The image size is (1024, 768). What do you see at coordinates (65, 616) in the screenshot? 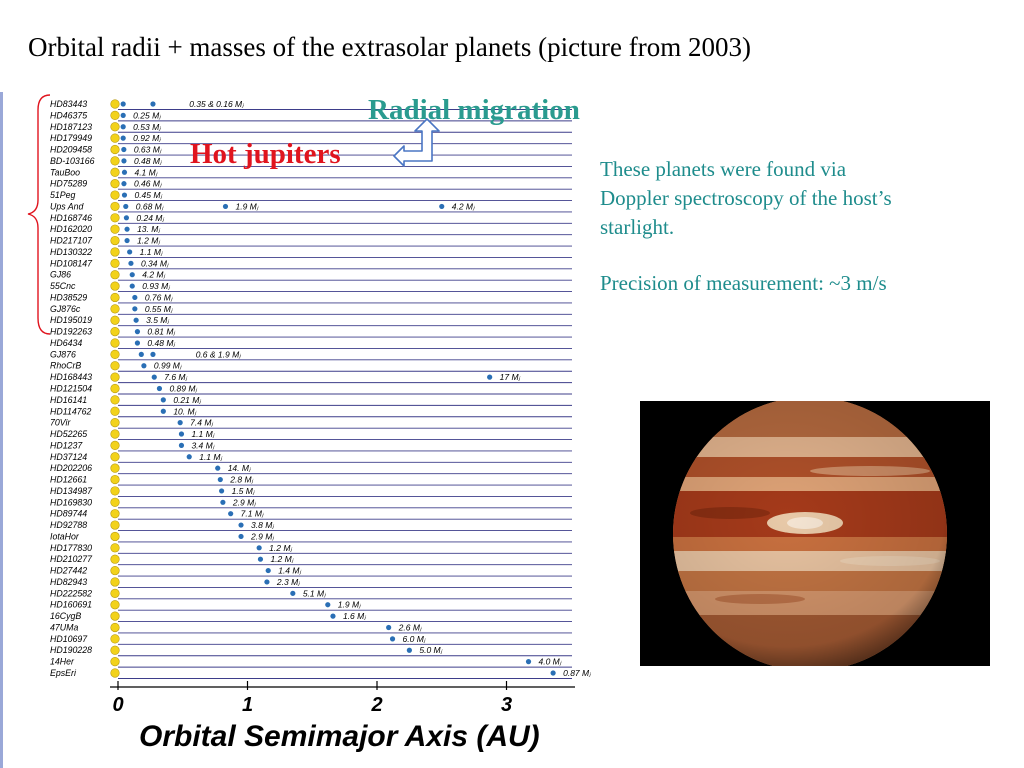
I see `star-name-label: 16CygB` at bounding box center [65, 616].